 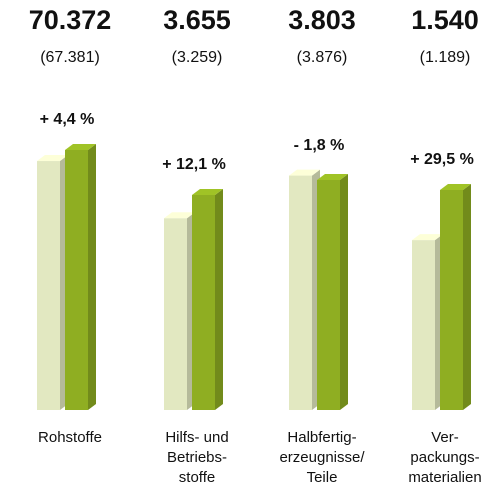 I want to click on previous-value-label: (3.259), so click(x=197, y=57).